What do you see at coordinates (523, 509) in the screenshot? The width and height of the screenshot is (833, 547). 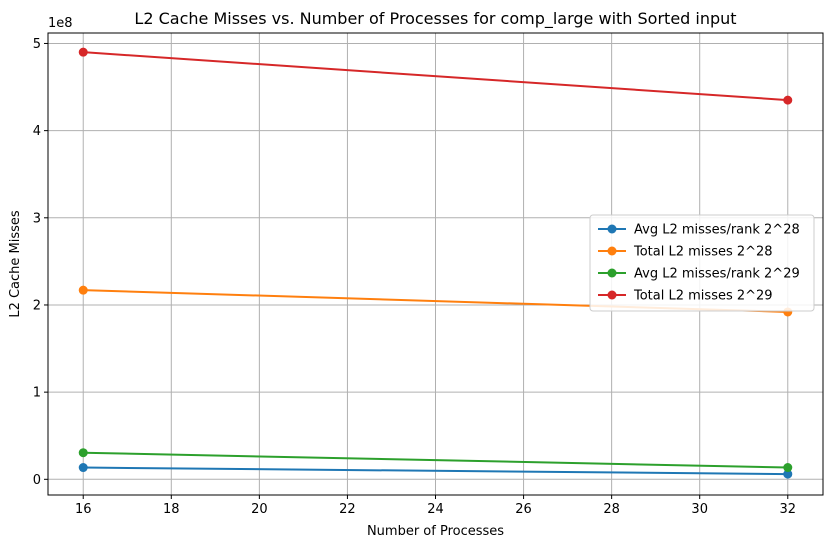 I see `x-tick-label: 26` at bounding box center [523, 509].